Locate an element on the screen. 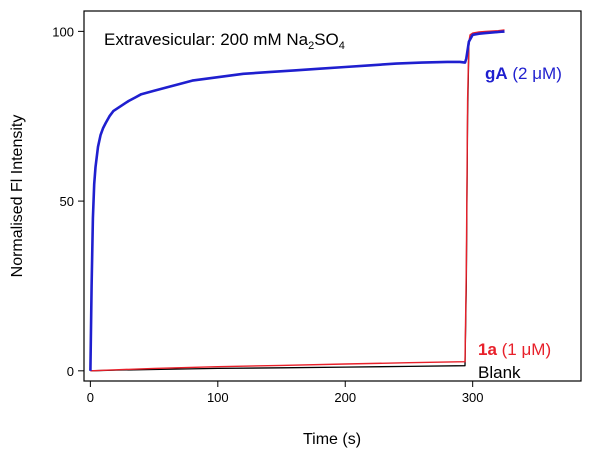 Image resolution: width=591 pixels, height=456 pixels. series-label-blank-text: Blank is located at coordinates (499, 372).